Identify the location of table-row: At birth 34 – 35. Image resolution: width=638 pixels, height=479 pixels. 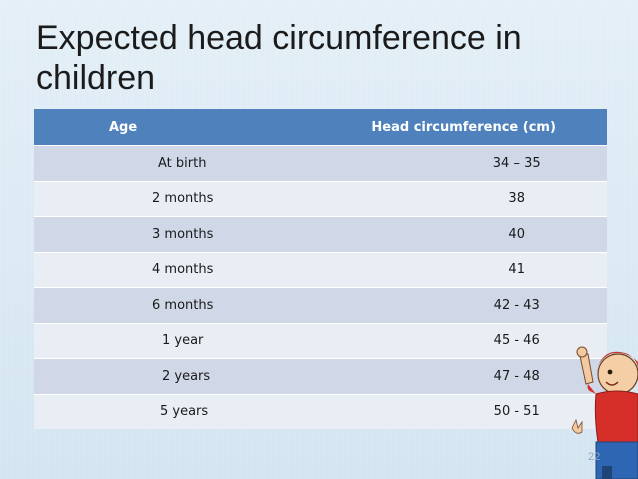
(320, 163).